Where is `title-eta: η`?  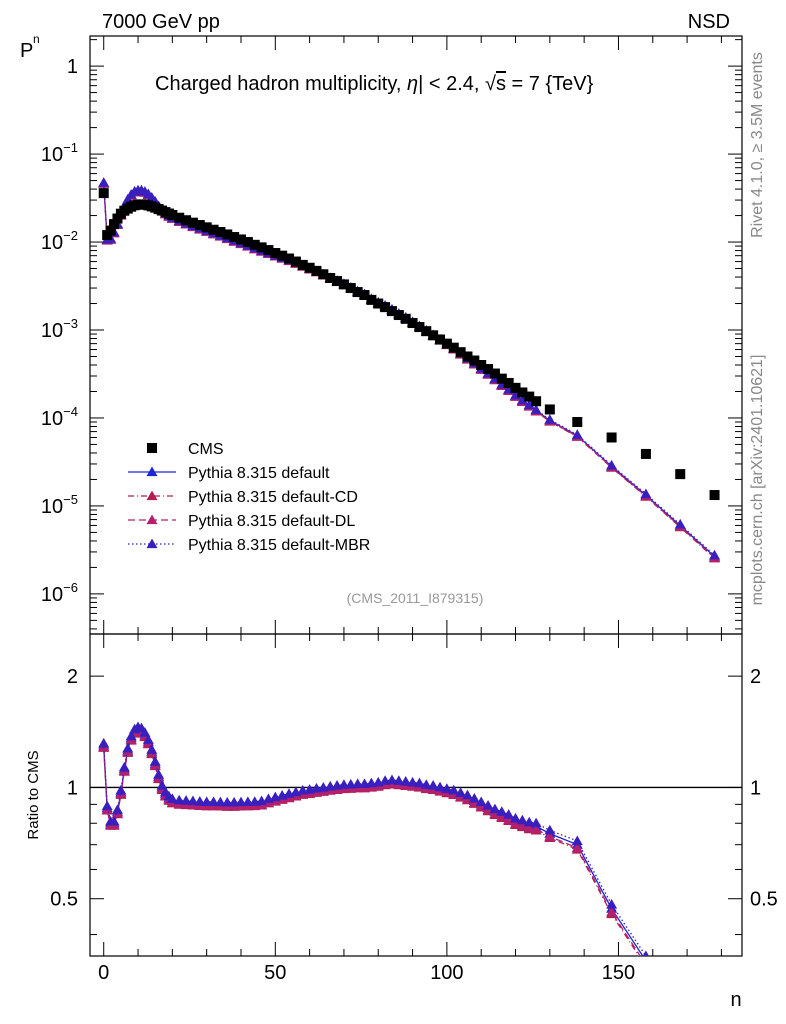
title-eta: η is located at coordinates (412, 84).